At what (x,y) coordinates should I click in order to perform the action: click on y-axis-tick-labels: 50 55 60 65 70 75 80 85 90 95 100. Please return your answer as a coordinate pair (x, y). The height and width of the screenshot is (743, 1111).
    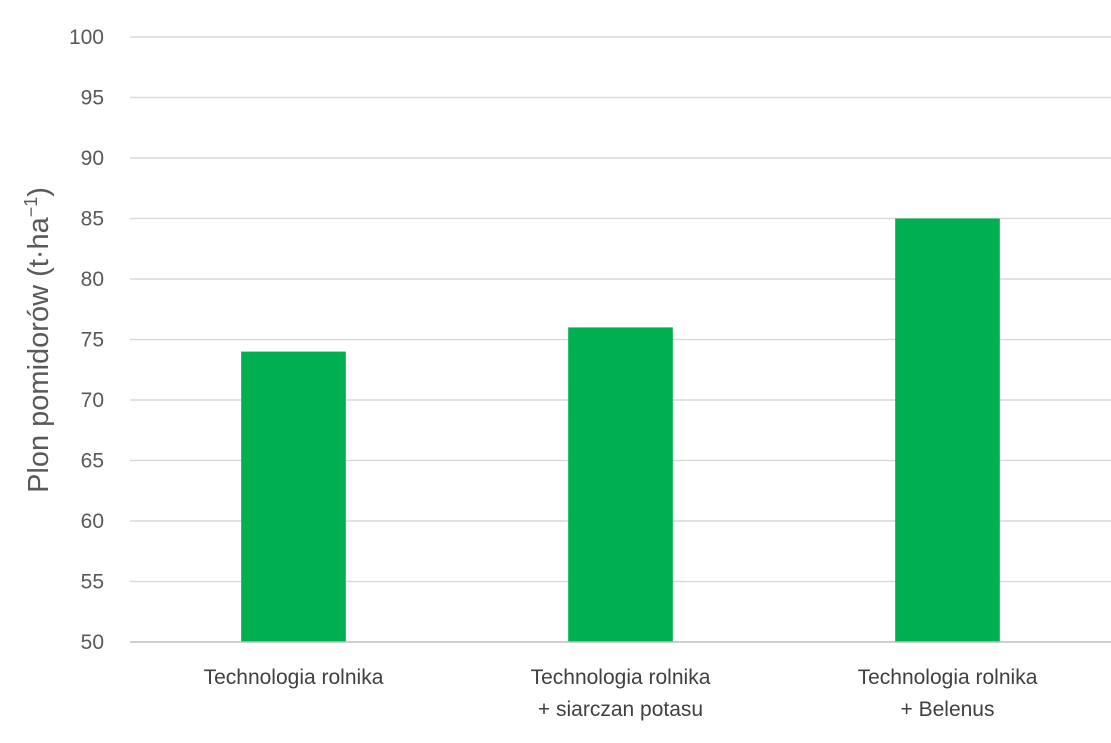
    Looking at the image, I should click on (86, 340).